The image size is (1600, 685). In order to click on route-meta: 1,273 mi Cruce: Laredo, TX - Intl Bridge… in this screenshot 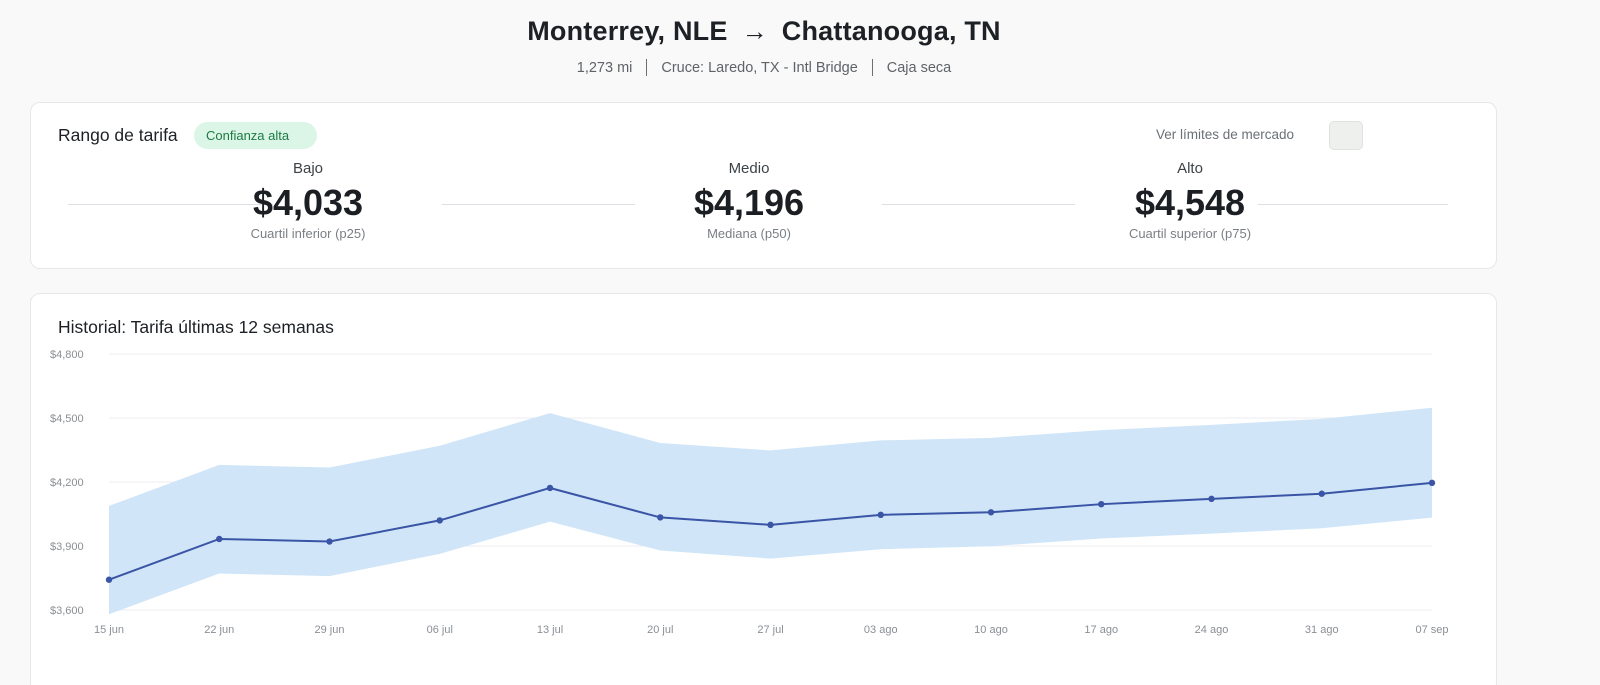, I will do `click(764, 67)`.